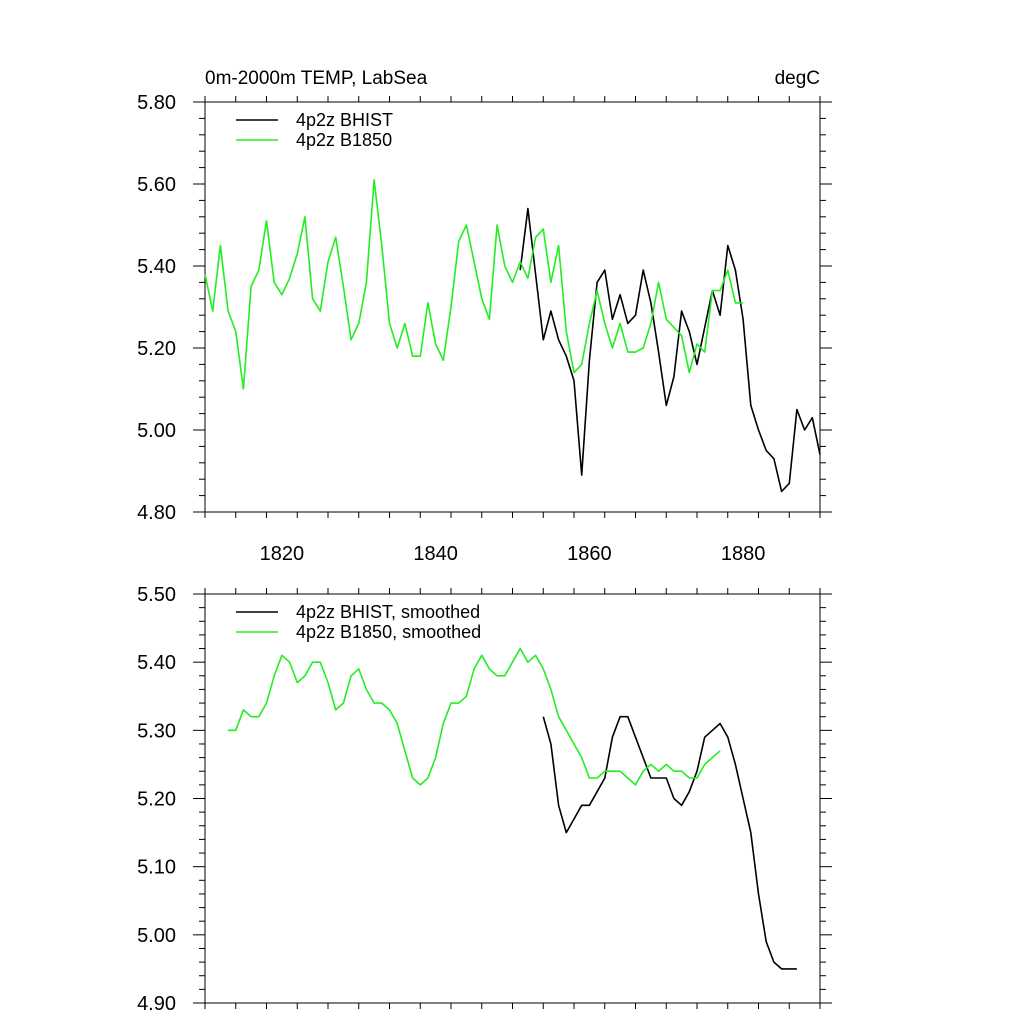 The width and height of the screenshot is (1024, 1024). Describe the element at coordinates (156, 513) in the screenshot. I see `y-tick-label: 4.80` at that location.